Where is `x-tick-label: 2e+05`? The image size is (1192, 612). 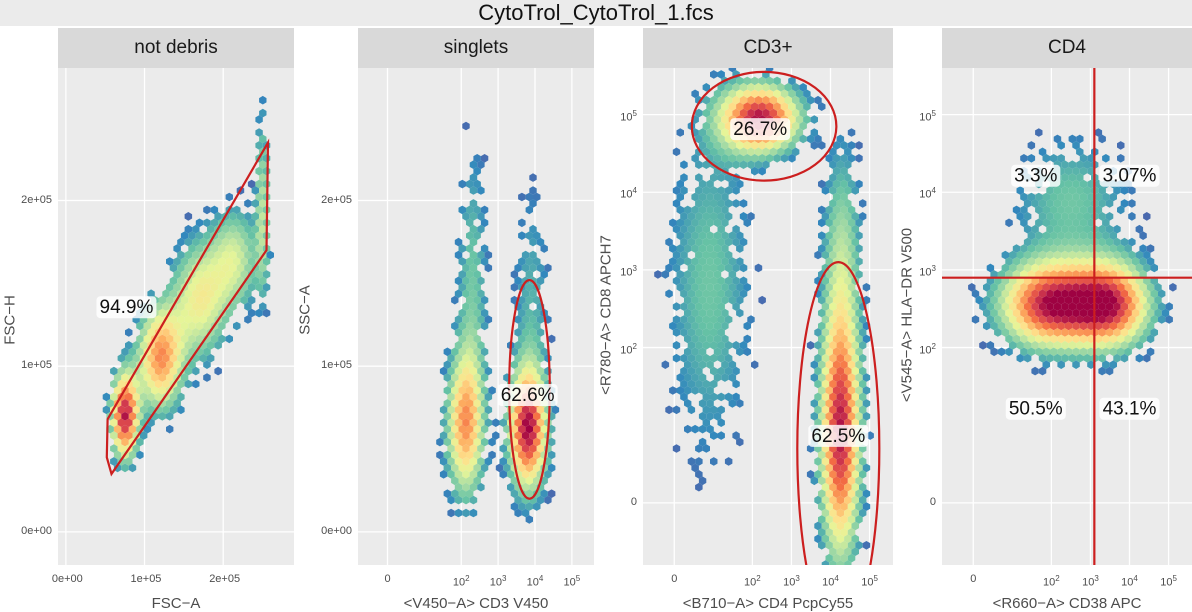 x-tick-label: 2e+05 is located at coordinates (225, 579).